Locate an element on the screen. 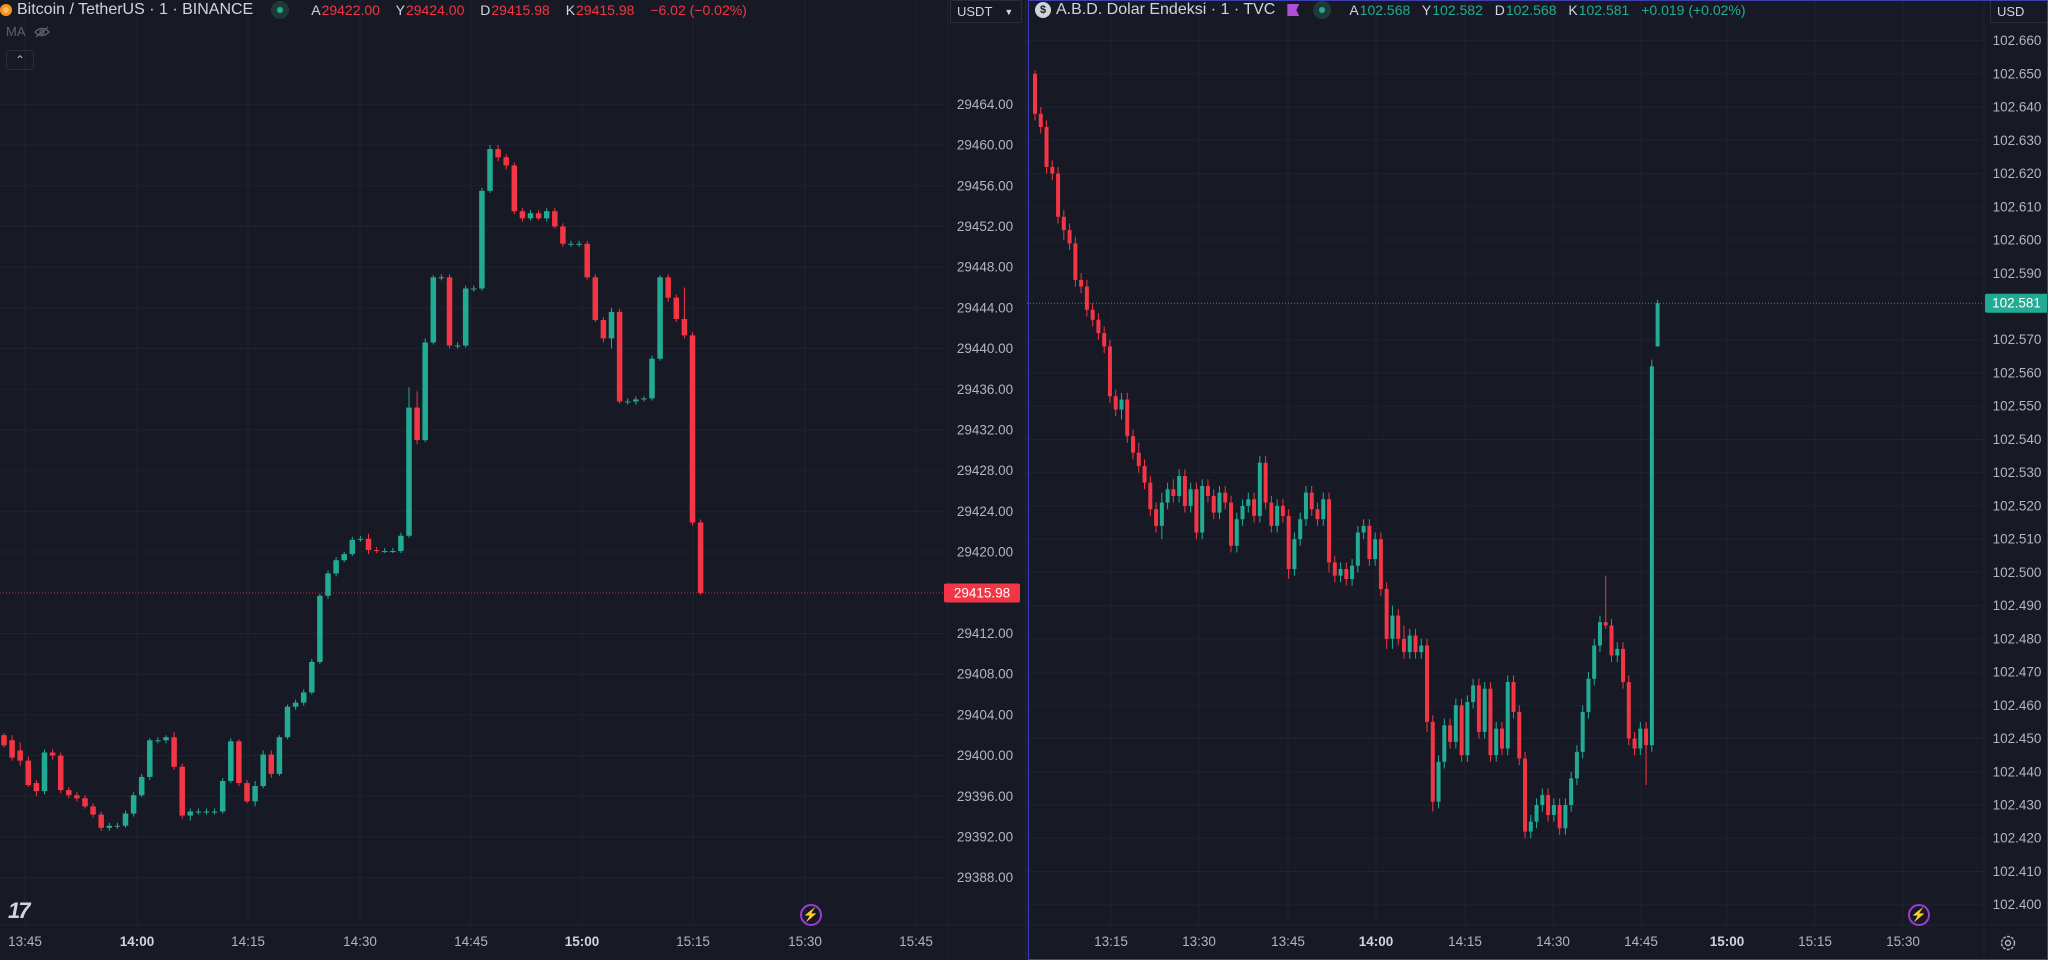 This screenshot has width=2048, height=960. btc-currency-select: USDT ▼ is located at coordinates (986, 11).